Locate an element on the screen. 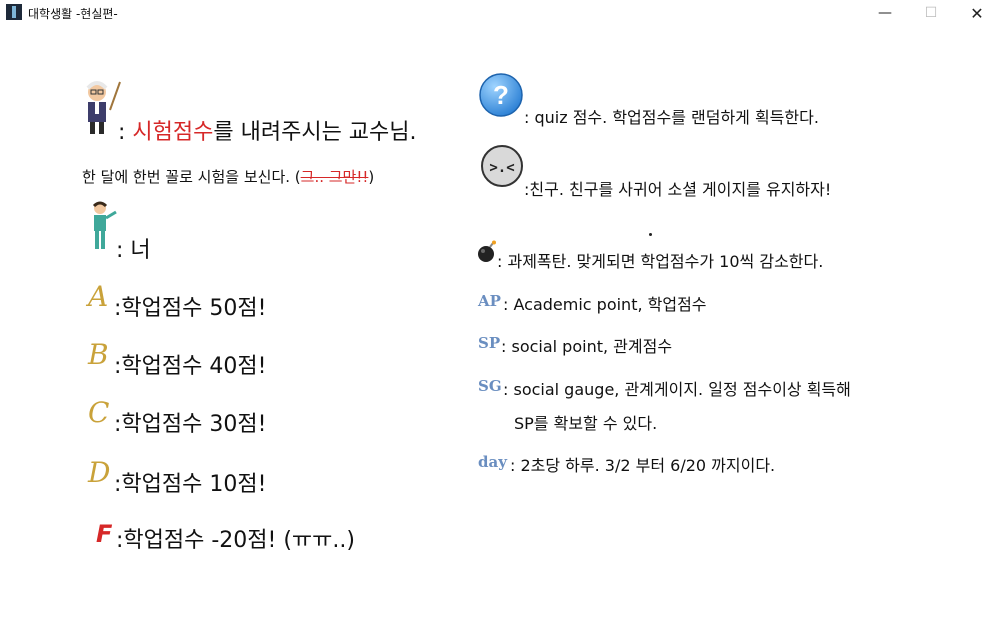 This screenshot has height=628, width=1000. grade-a-icon: A is located at coordinates (98, 296).